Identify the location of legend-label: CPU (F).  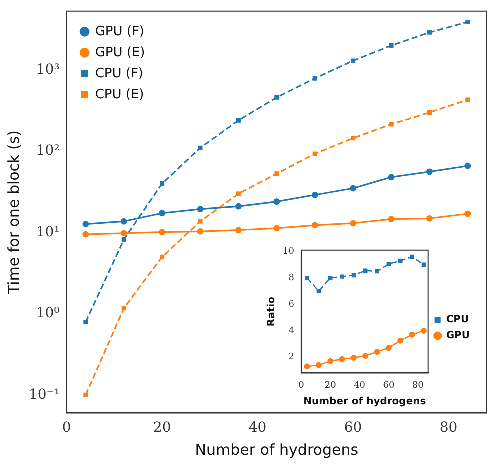
(119, 74).